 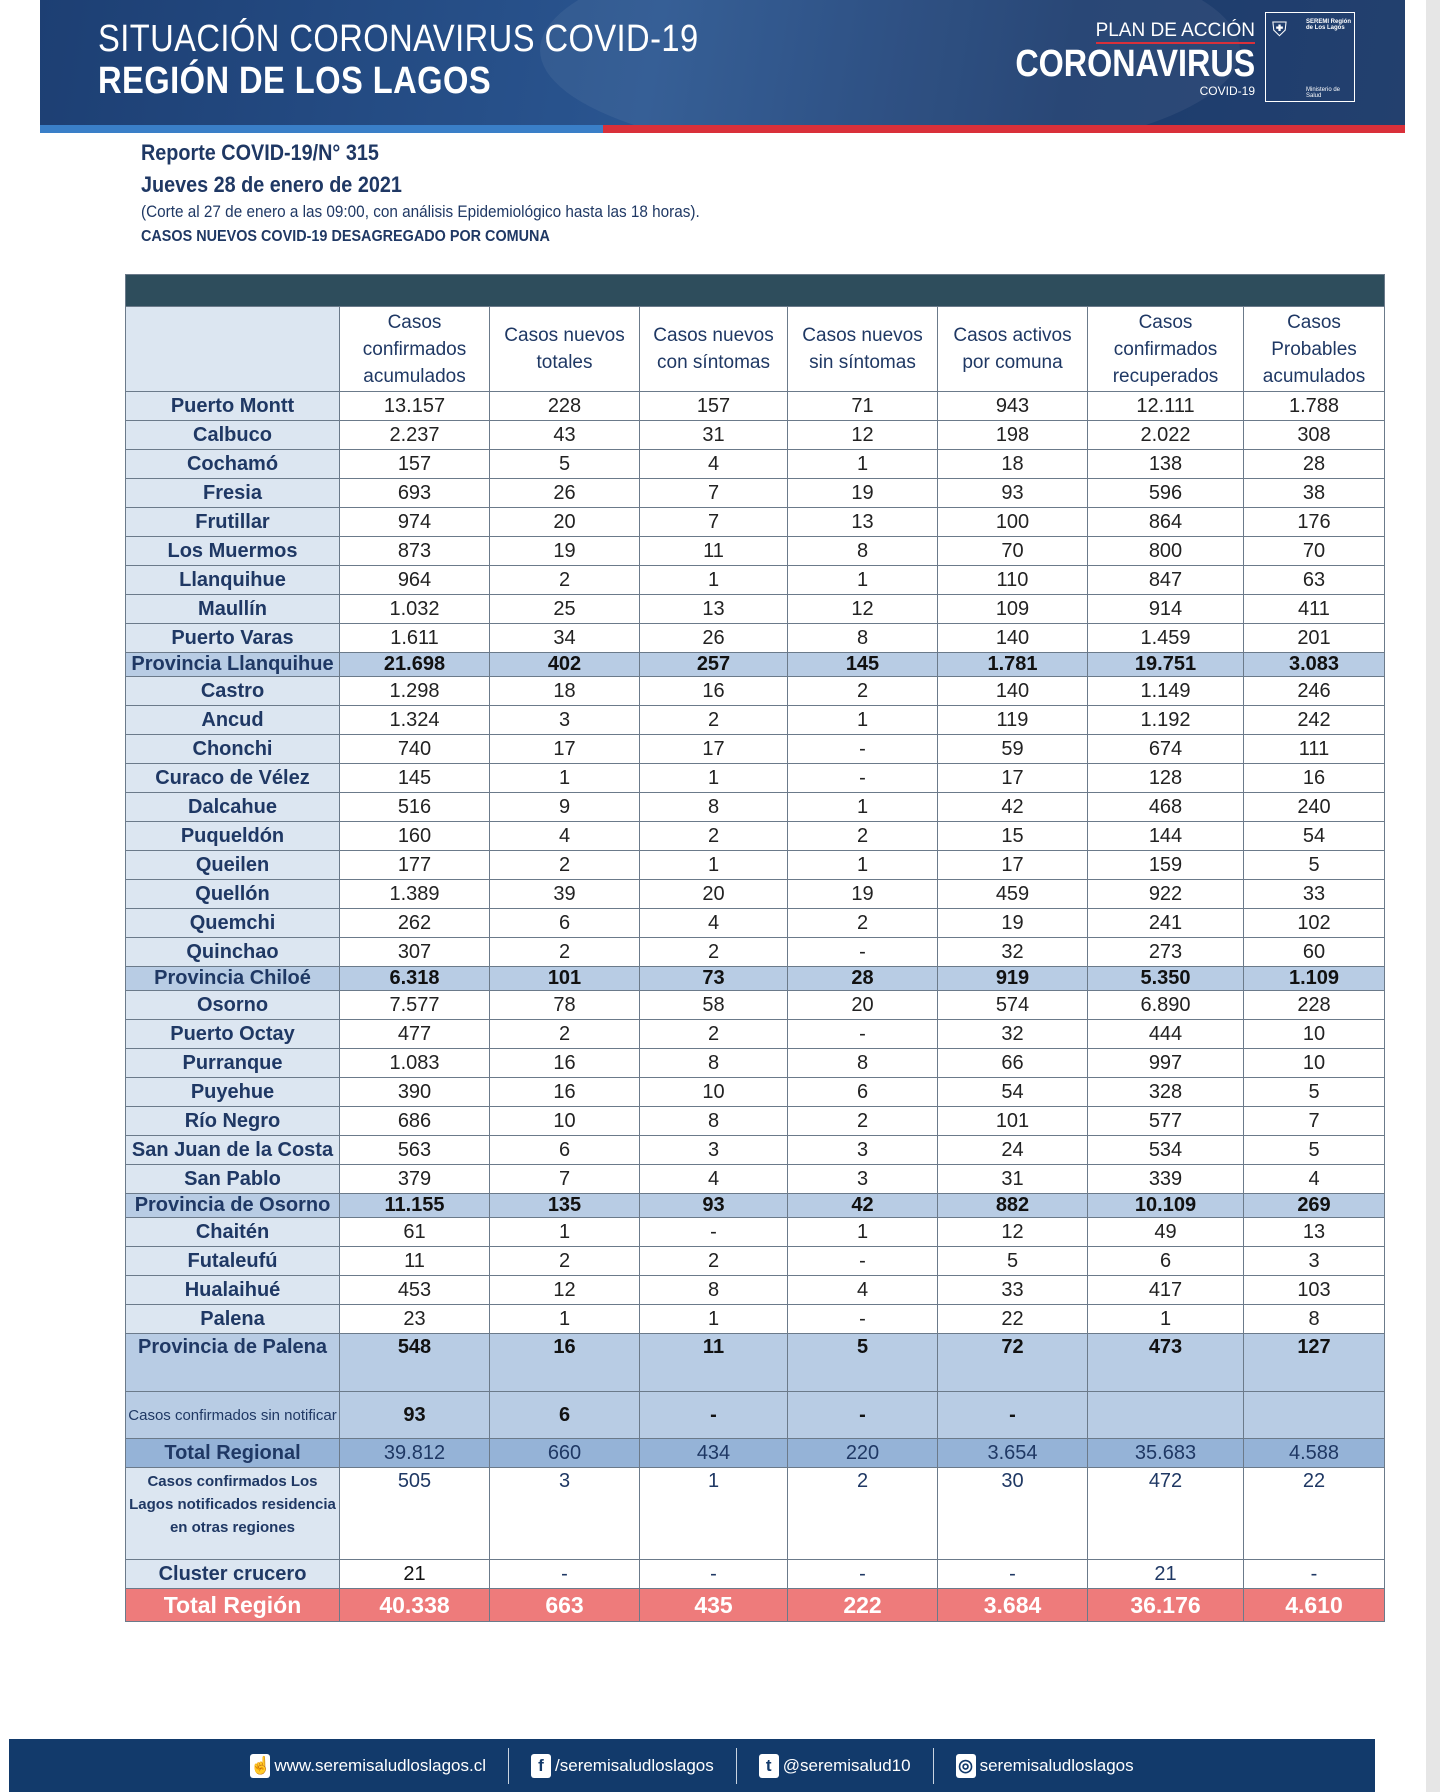 What do you see at coordinates (1165, 691) in the screenshot?
I see `table-cell: 1.149` at bounding box center [1165, 691].